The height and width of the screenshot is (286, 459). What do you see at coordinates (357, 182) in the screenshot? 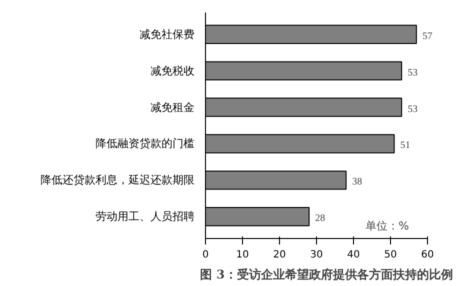
I see `data-label: 38` at bounding box center [357, 182].